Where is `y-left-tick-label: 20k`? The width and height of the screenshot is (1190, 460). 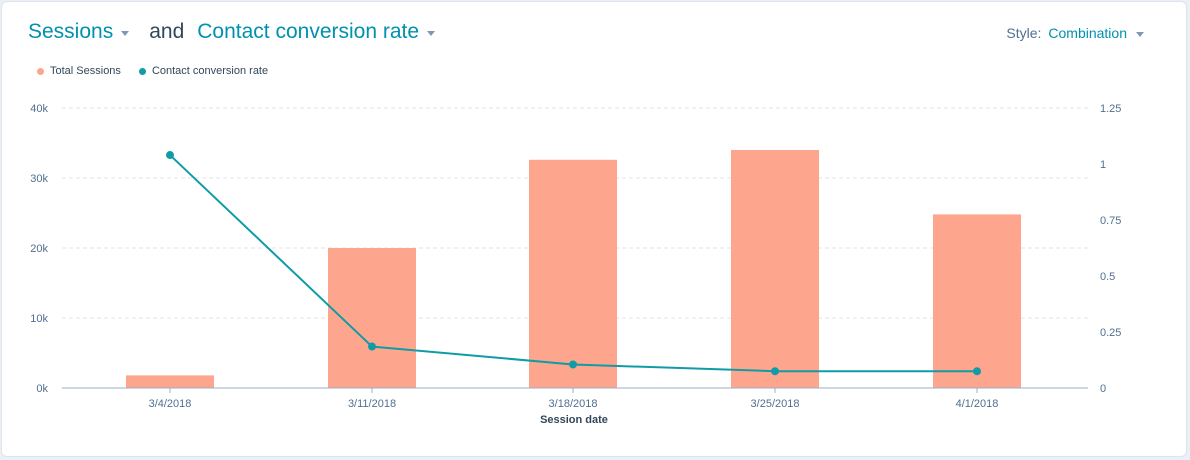 y-left-tick-label: 20k is located at coordinates (39, 249).